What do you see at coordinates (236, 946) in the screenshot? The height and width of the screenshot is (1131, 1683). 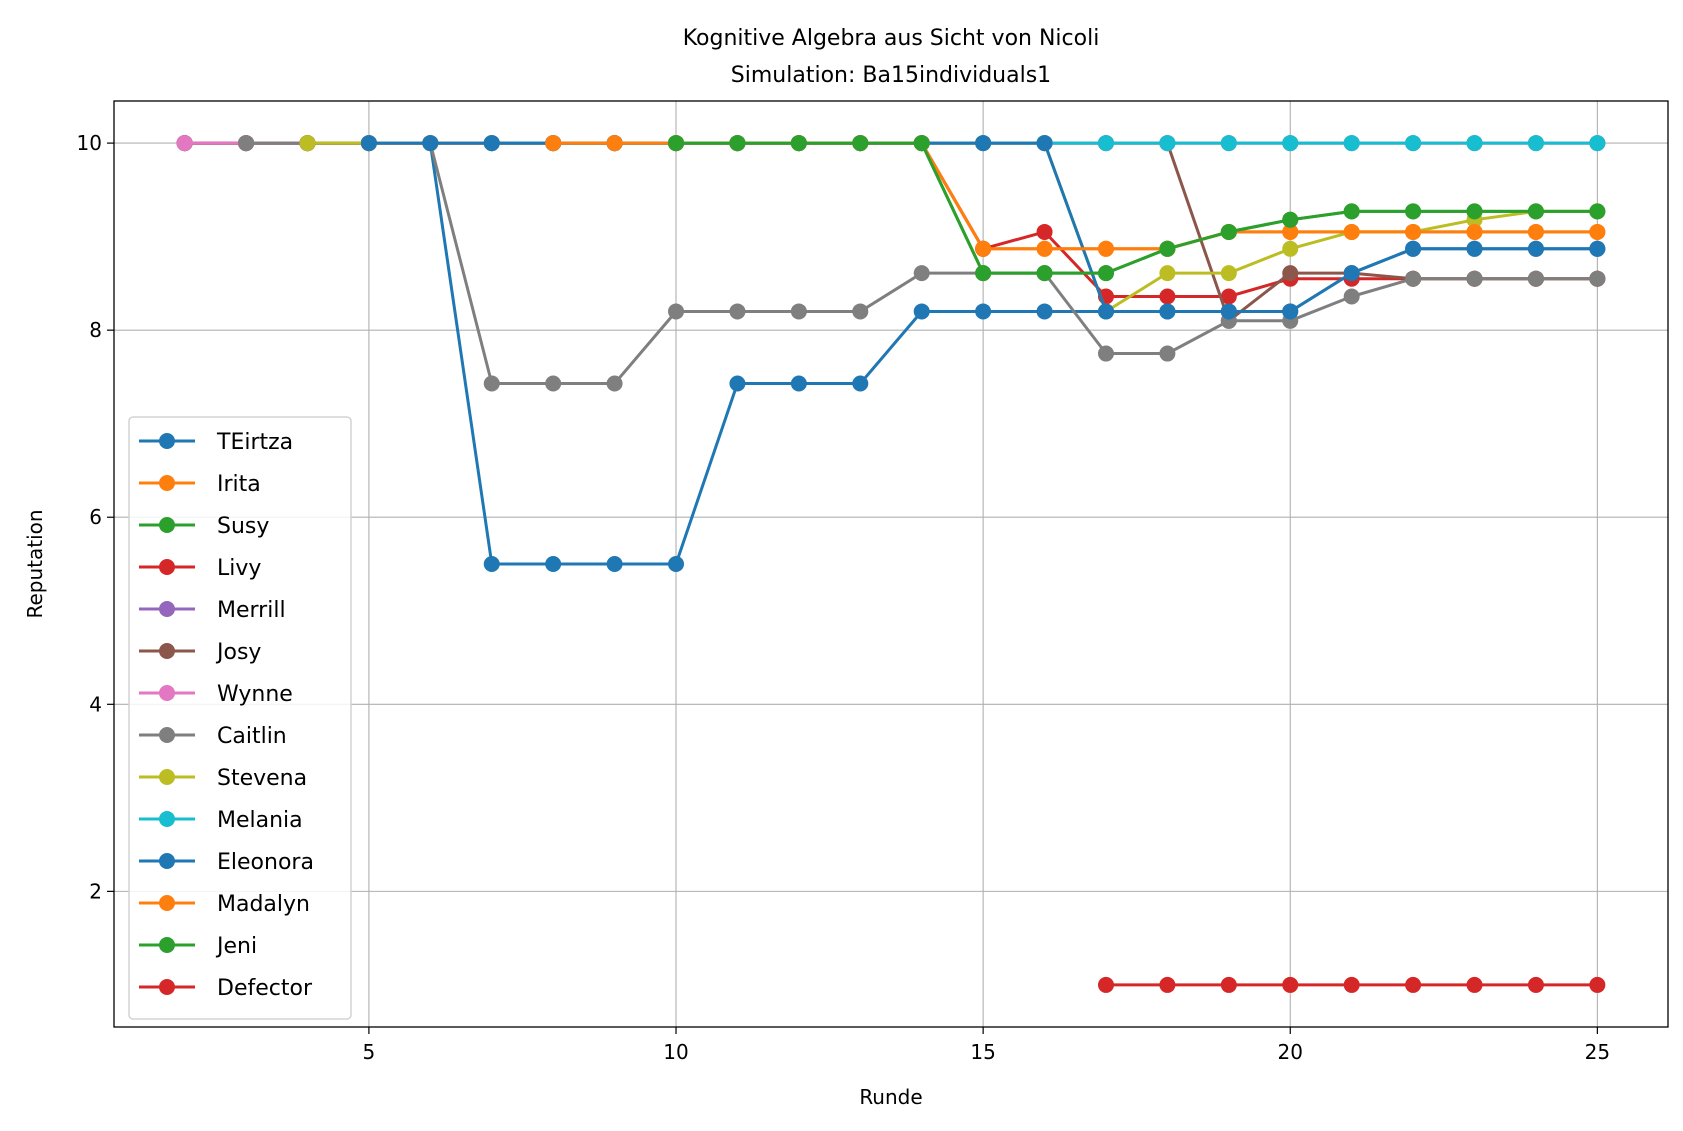 I see `legend-label: Jeni` at bounding box center [236, 946].